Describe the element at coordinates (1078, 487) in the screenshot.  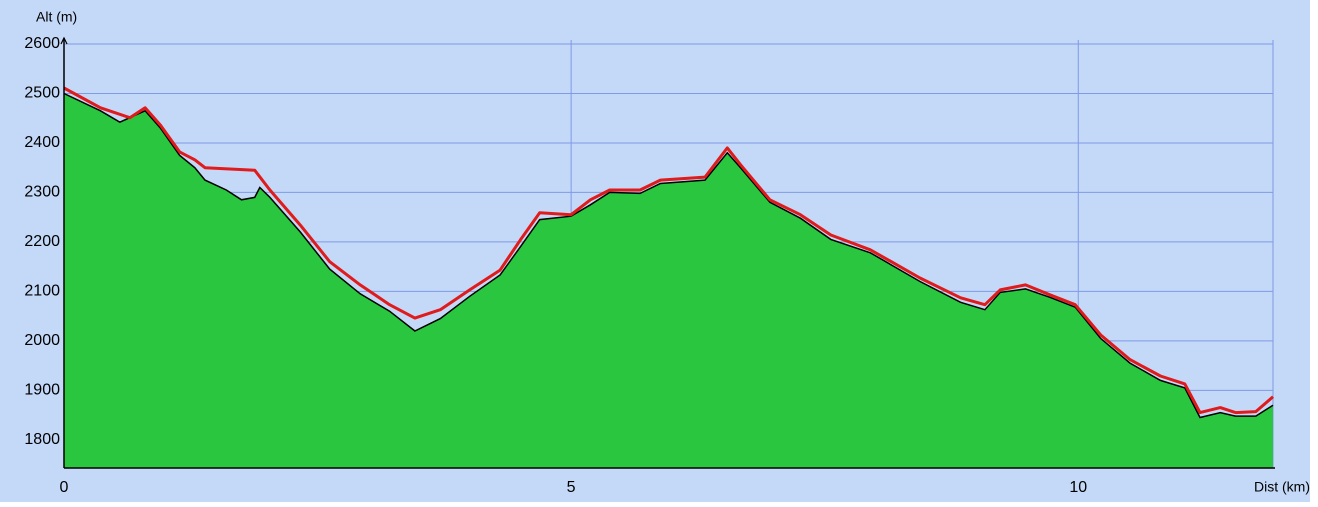
I see `x-tick-label: 10` at that location.